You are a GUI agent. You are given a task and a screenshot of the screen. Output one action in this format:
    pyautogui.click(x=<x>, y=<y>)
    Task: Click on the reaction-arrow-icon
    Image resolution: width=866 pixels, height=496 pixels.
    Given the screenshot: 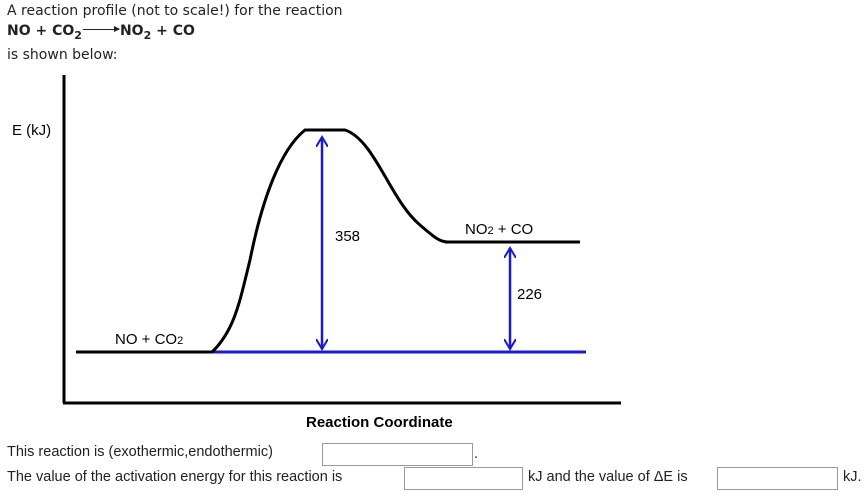 What is the action you would take?
    pyautogui.click(x=101, y=29)
    